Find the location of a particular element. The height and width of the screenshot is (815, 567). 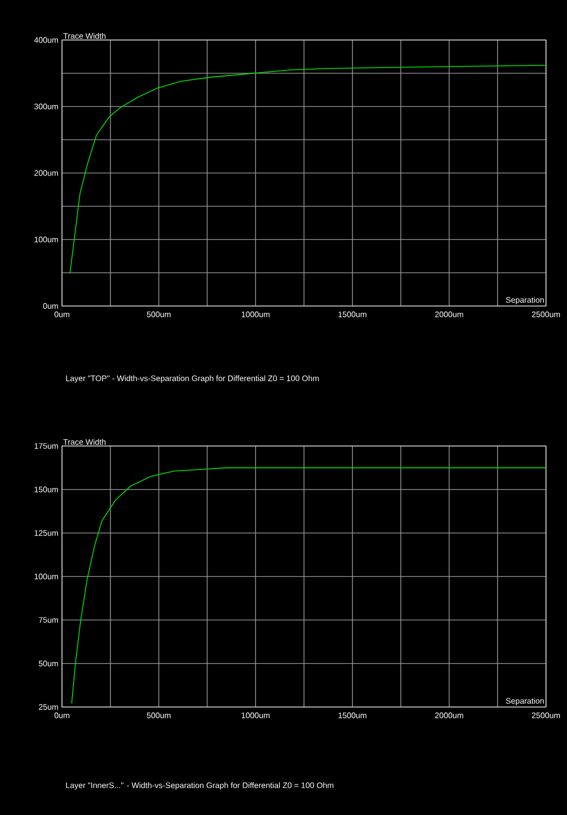

y-tick-label: 150um is located at coordinates (46, 489).